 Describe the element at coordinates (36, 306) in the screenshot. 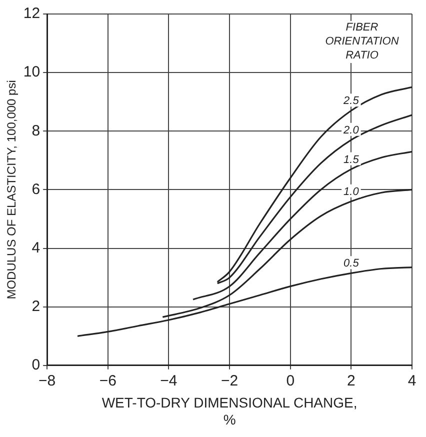

I see `y-tick-label: 2` at that location.